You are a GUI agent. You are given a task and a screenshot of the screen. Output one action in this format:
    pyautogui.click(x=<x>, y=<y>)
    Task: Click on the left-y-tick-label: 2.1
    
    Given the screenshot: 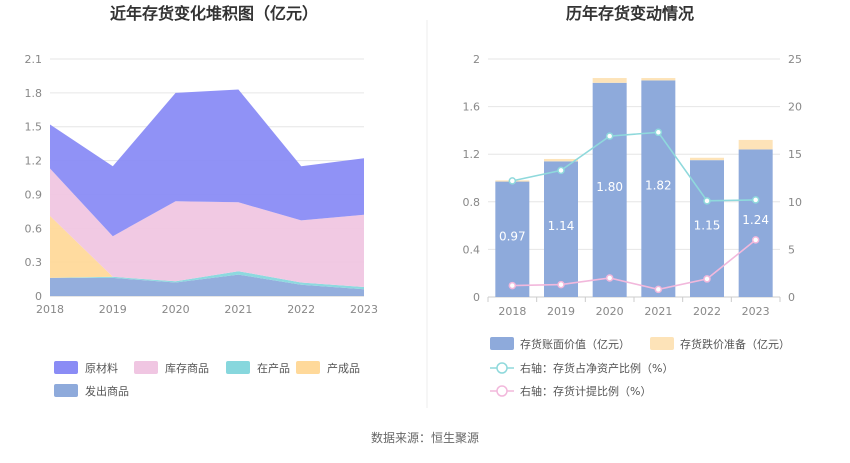 What is the action you would take?
    pyautogui.click(x=34, y=59)
    